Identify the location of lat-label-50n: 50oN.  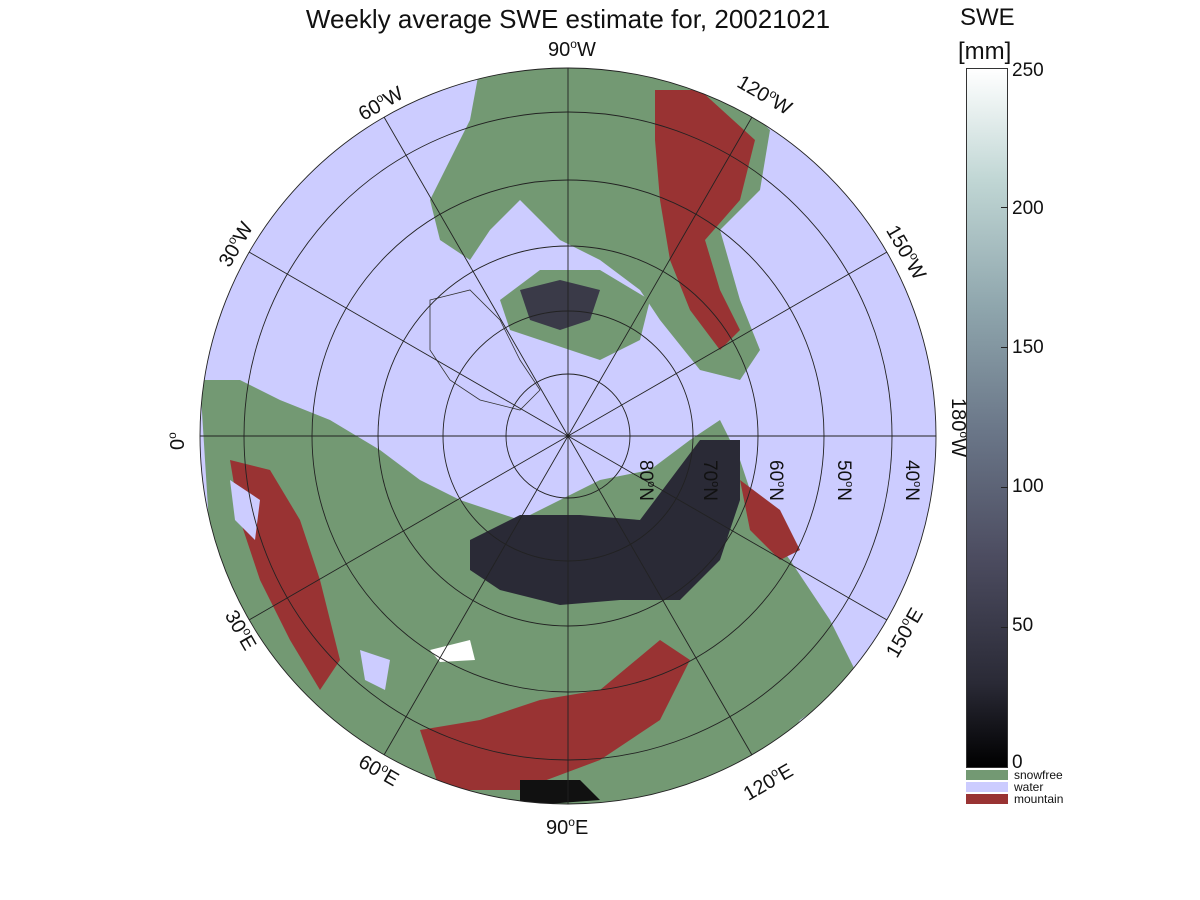
(844, 480).